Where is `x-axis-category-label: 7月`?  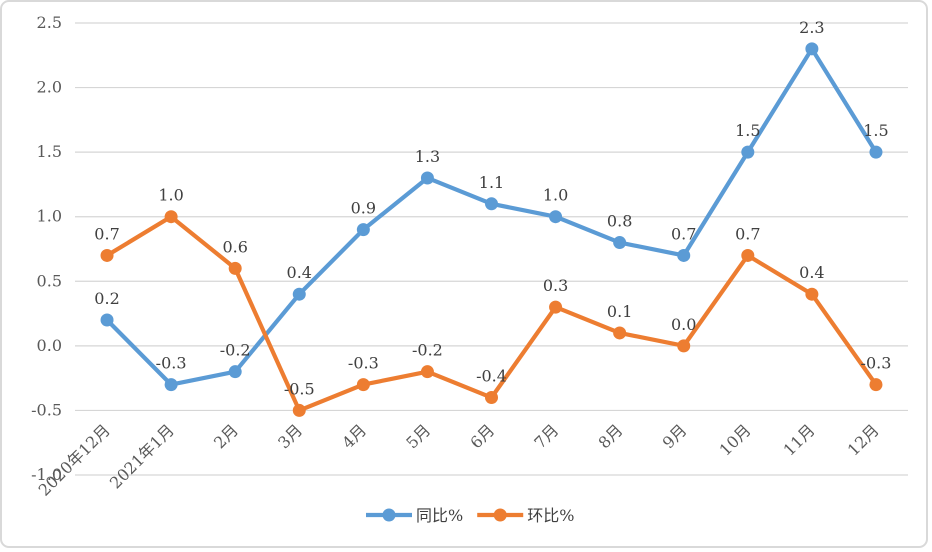
x-axis-category-label: 7月 is located at coordinates (546, 436).